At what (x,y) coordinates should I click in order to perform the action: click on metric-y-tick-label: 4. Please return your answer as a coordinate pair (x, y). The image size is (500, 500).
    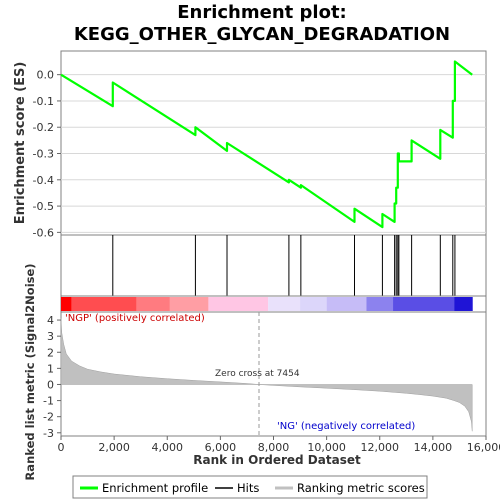
    Looking at the image, I should click on (50, 320).